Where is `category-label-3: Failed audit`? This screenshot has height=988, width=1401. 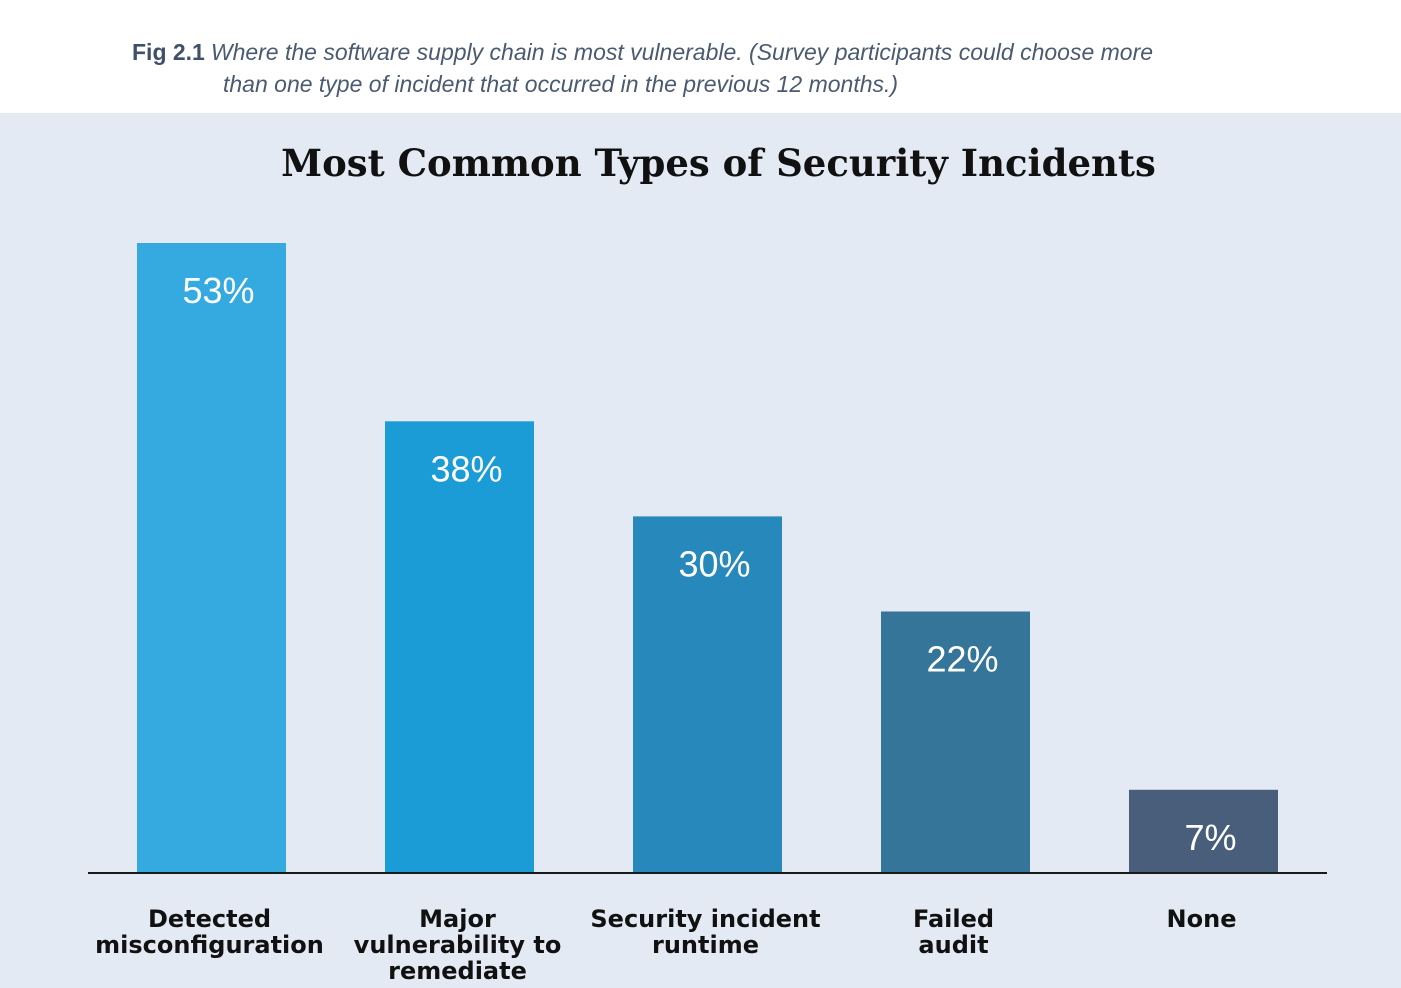 category-label-3: Failed audit is located at coordinates (953, 932).